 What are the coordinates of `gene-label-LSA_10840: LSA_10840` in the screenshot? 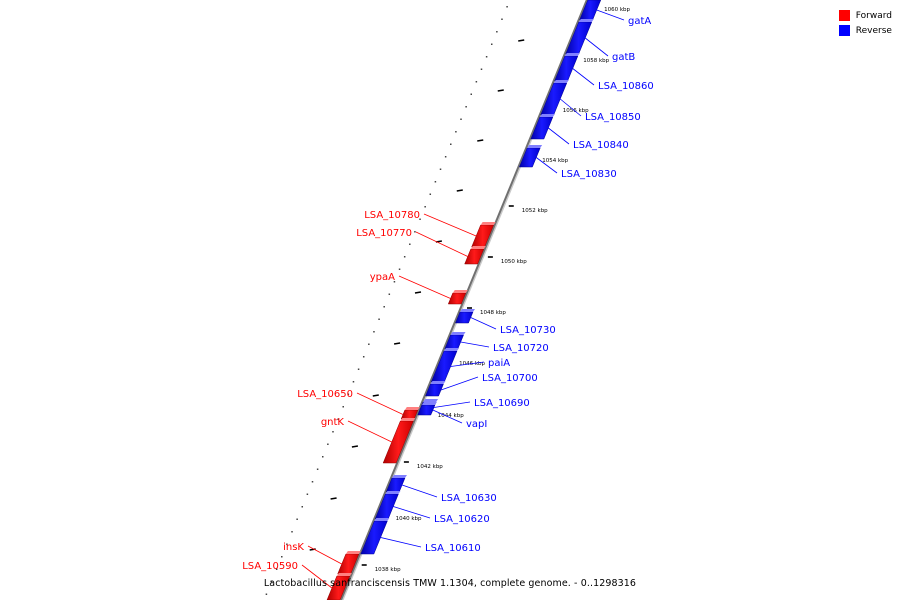 It's located at (601, 145).